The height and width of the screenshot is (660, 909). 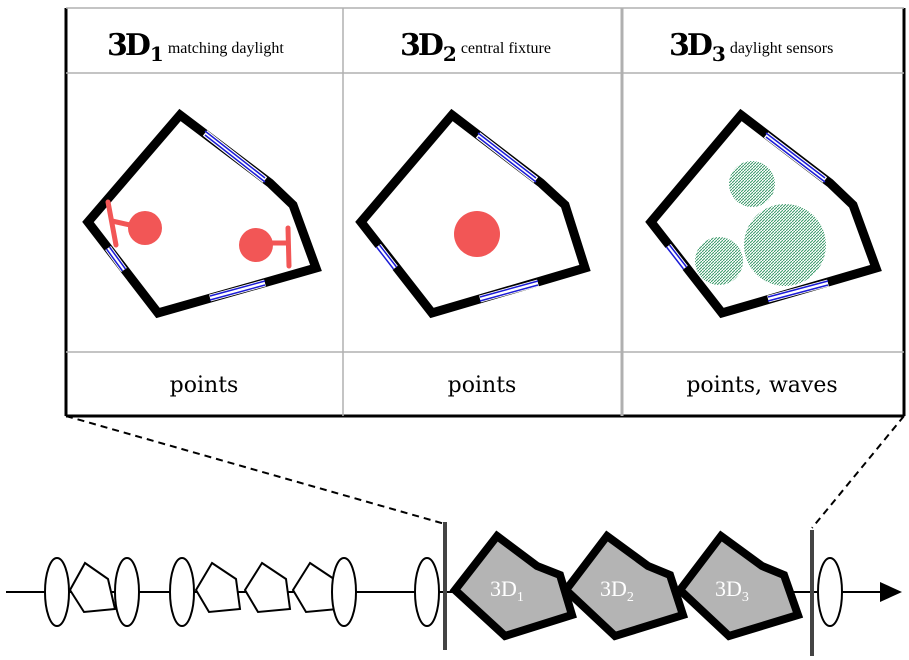 I want to click on timeline-room-3d1, so click(x=513, y=585).